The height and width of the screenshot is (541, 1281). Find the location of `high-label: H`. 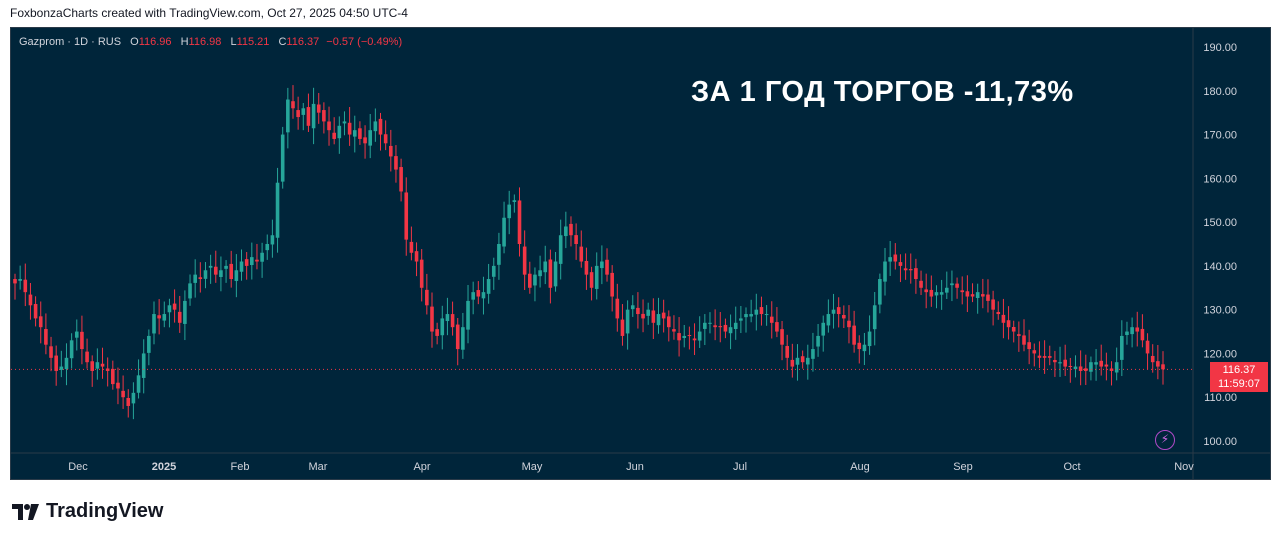

high-label: H is located at coordinates (184, 42).